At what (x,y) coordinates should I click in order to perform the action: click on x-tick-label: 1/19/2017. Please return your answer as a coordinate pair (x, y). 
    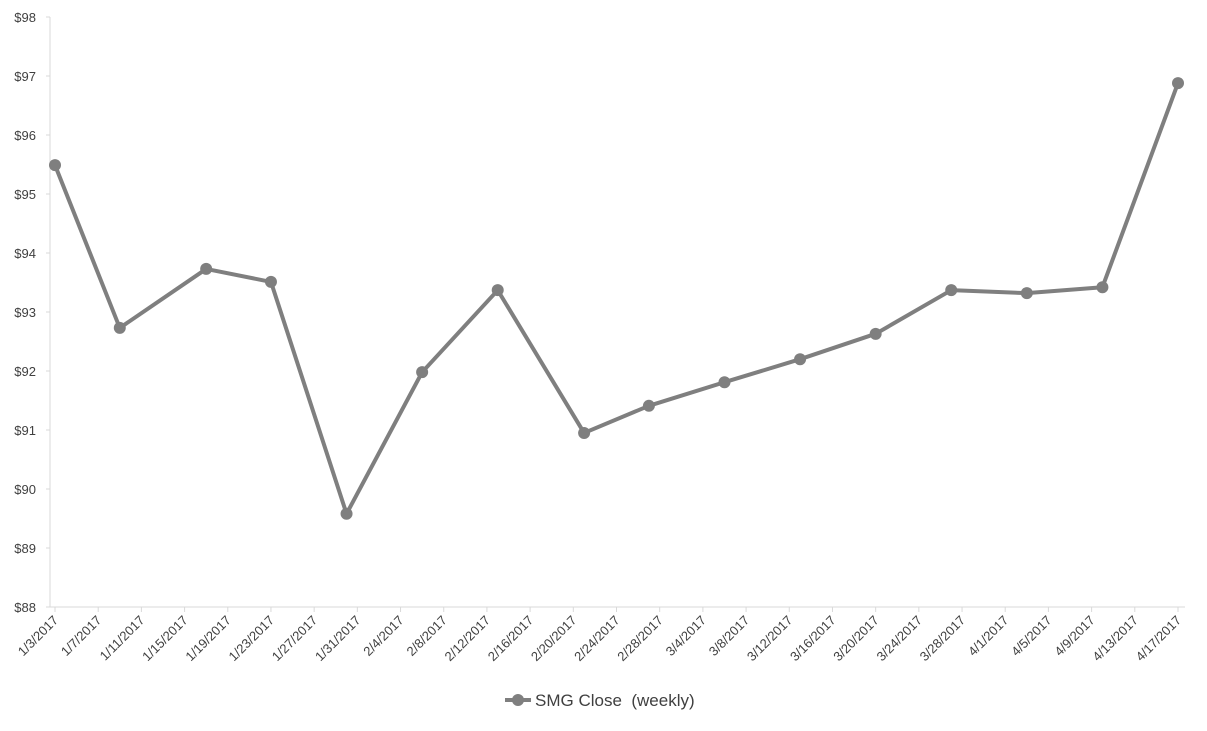
    Looking at the image, I should click on (208, 639).